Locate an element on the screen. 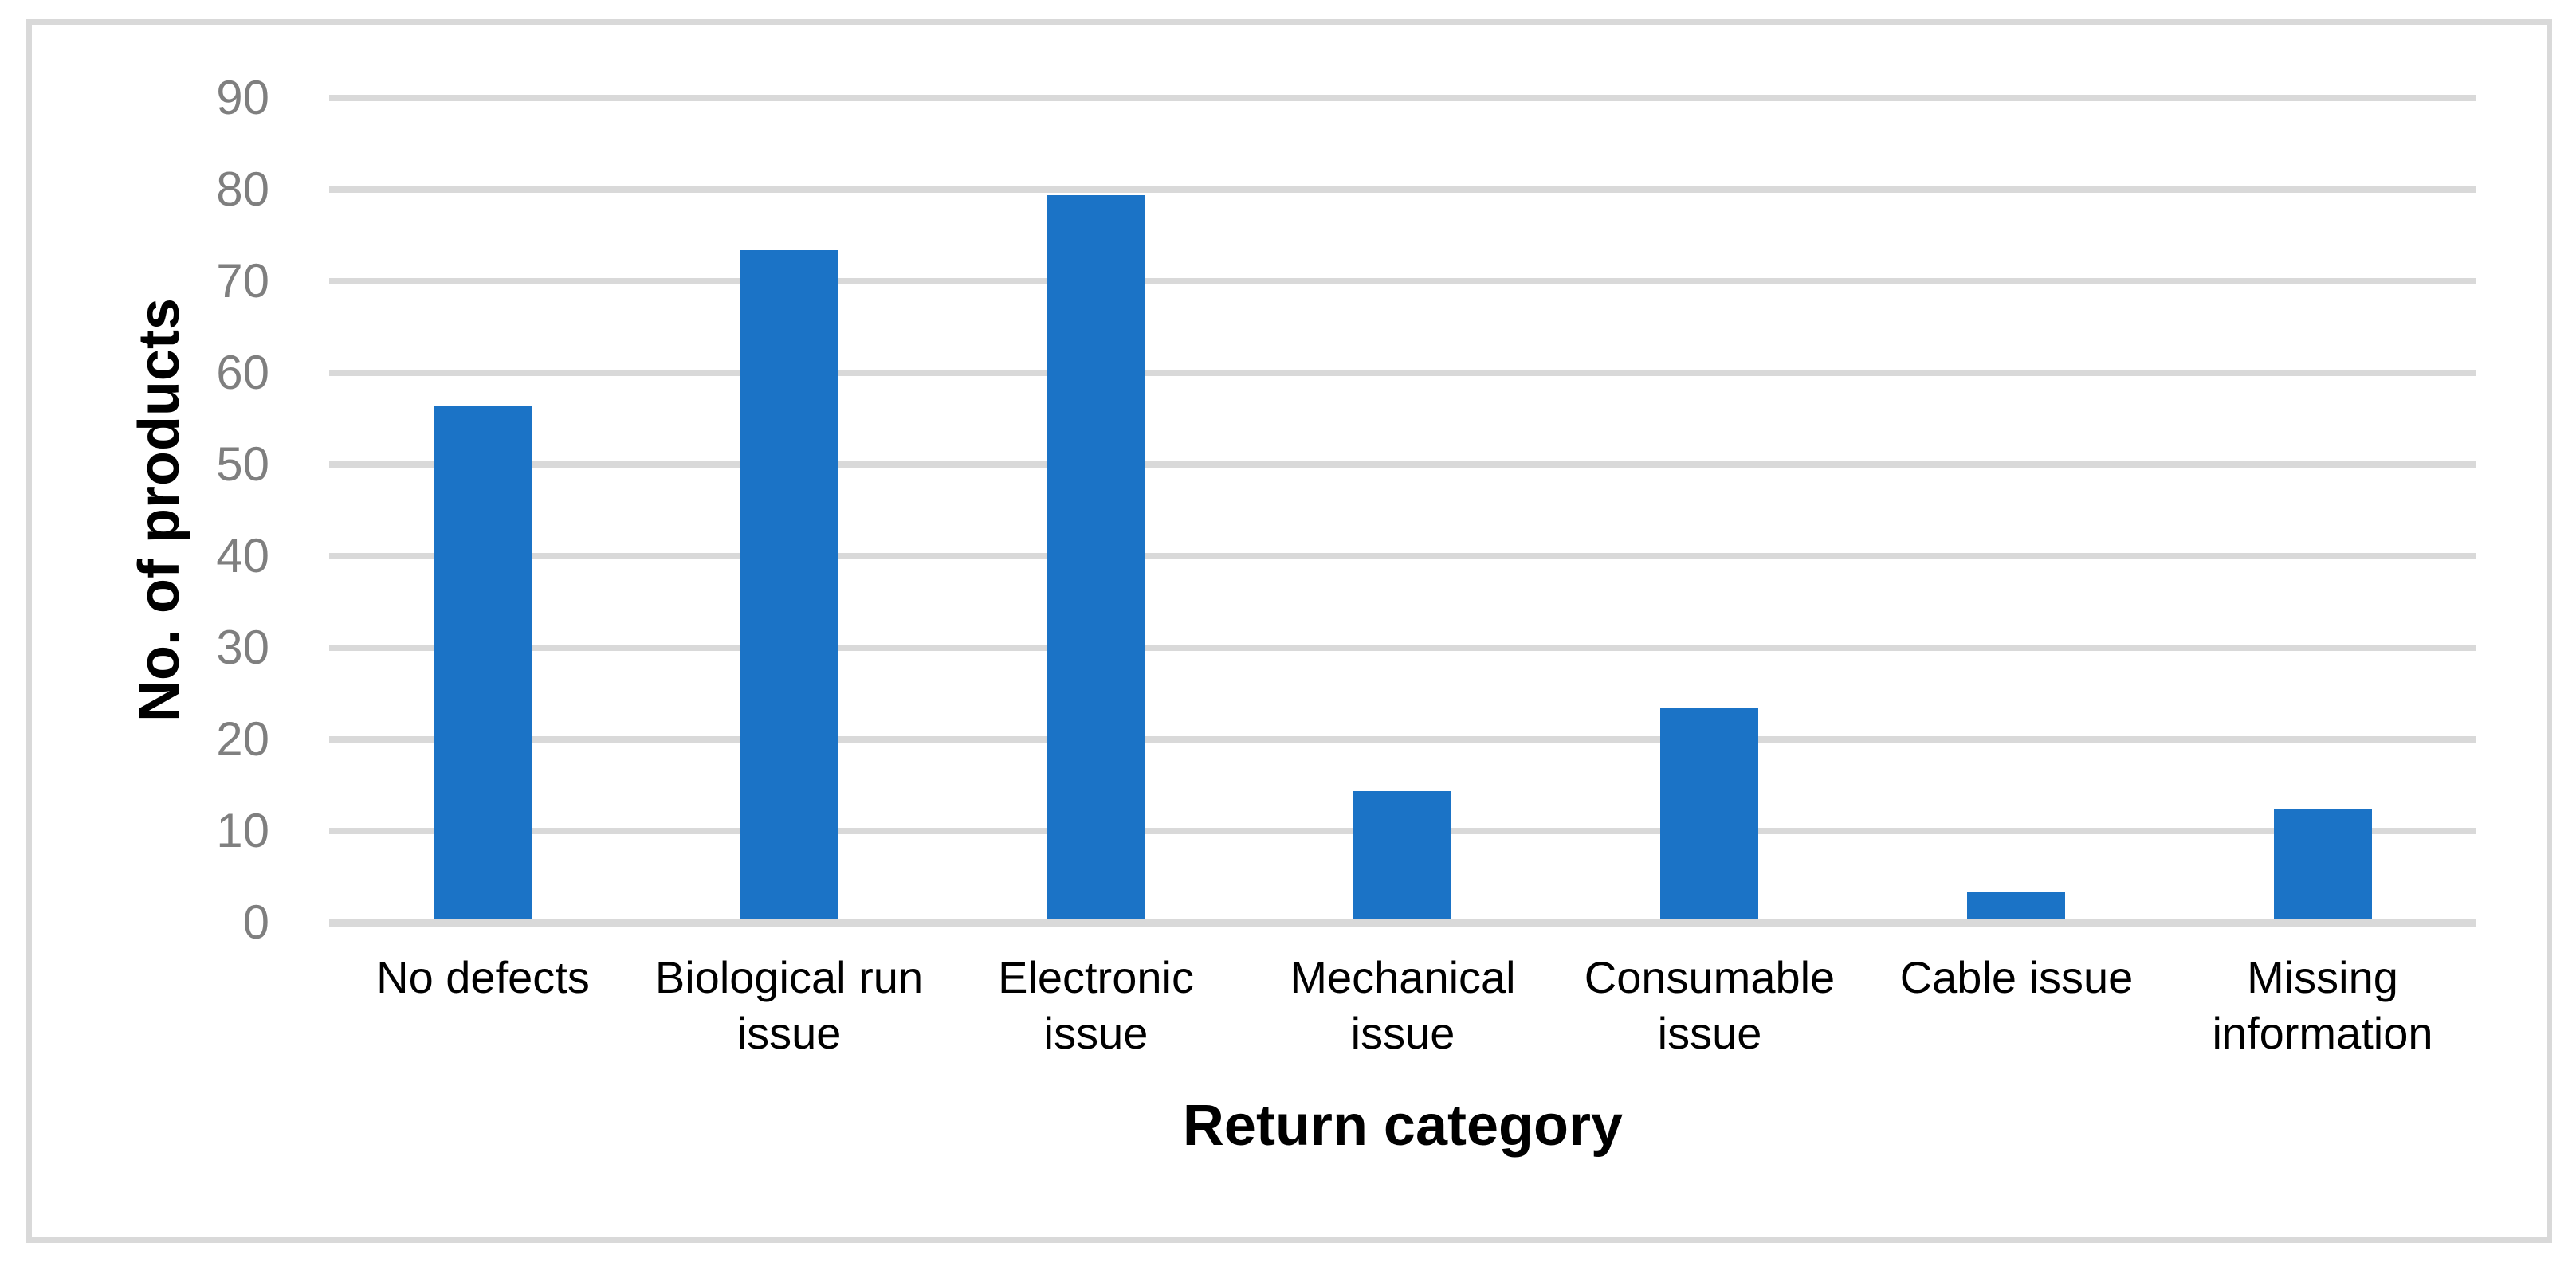 The width and height of the screenshot is (2576, 1270). y-axis-title: No. of products is located at coordinates (159, 510).